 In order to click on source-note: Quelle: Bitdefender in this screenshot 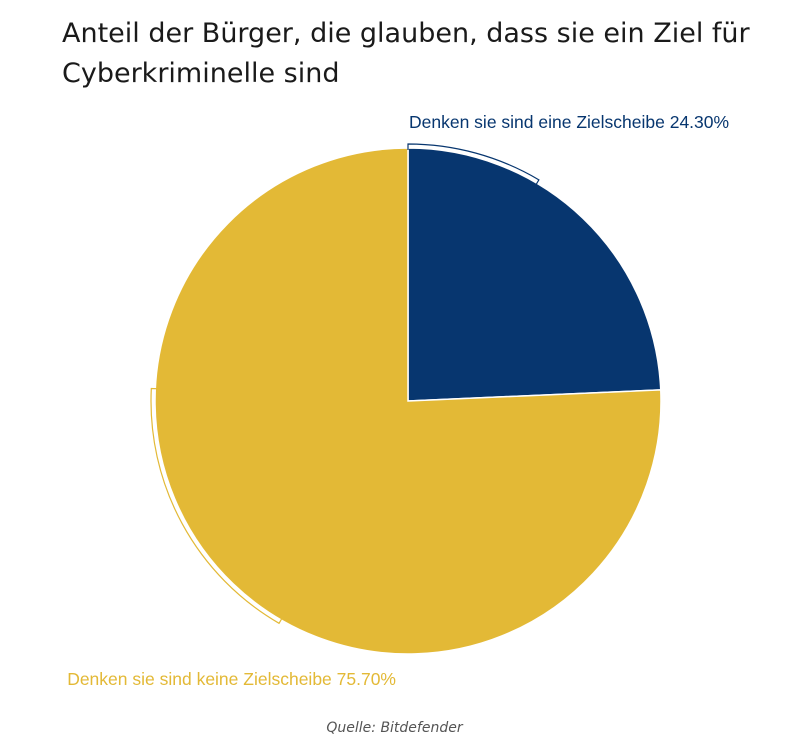, I will do `click(394, 728)`.